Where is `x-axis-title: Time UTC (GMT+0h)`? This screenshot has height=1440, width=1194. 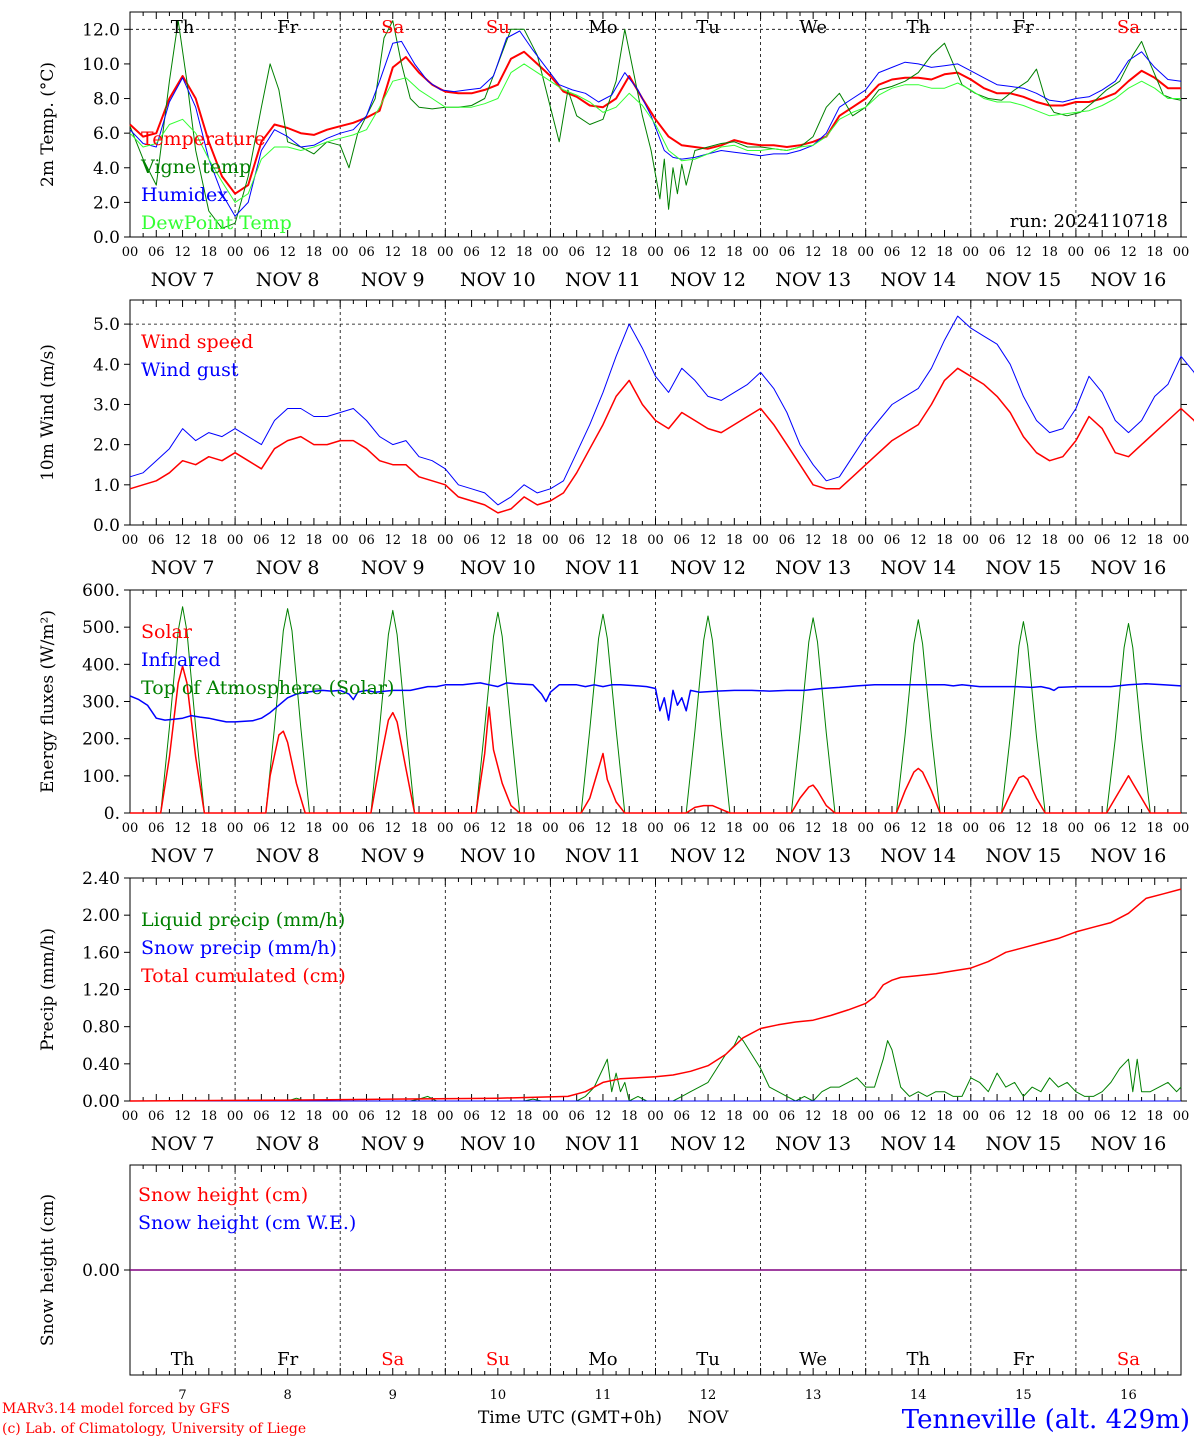
x-axis-title: Time UTC (GMT+0h) is located at coordinates (570, 1418).